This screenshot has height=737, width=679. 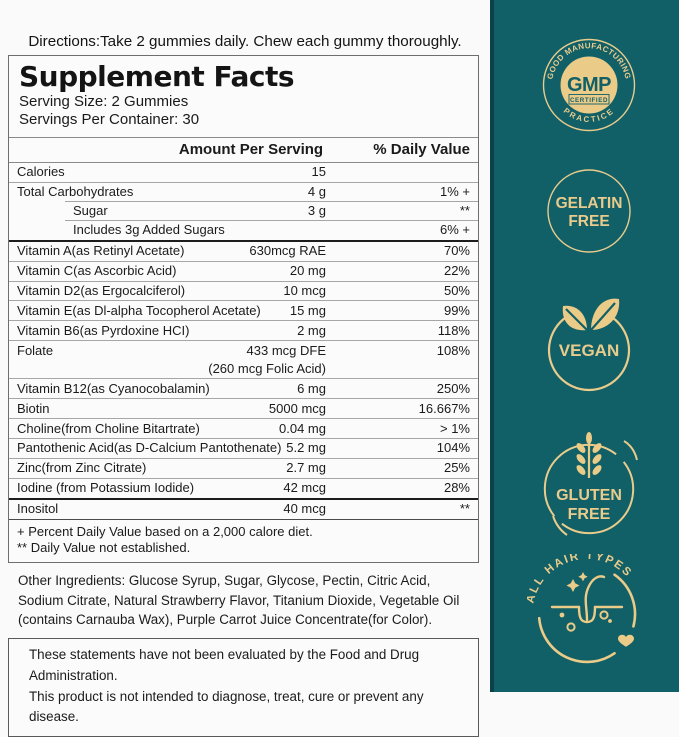 I want to click on table-header: Amount Per Serving % Daily Value, so click(x=243, y=149).